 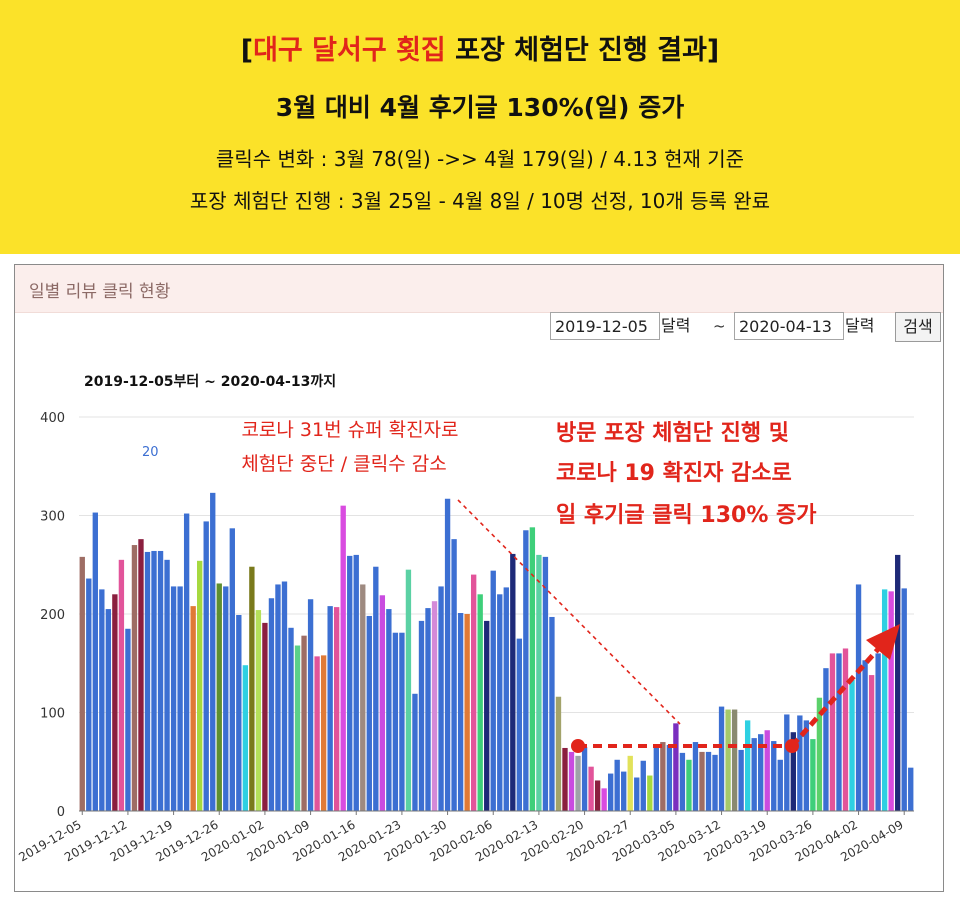 I want to click on search-button: 검색, so click(x=918, y=327).